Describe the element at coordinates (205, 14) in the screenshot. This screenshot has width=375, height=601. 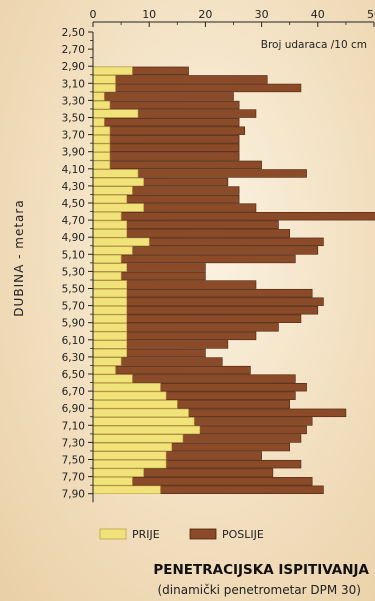
I see `x-tick-label: 20` at that location.